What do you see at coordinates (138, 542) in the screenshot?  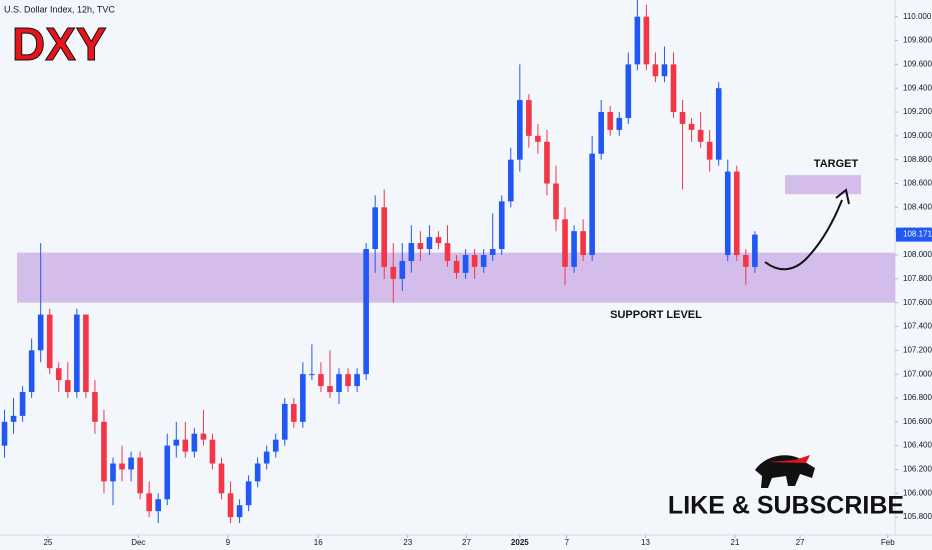 I see `x-tick-label: Dec` at bounding box center [138, 542].